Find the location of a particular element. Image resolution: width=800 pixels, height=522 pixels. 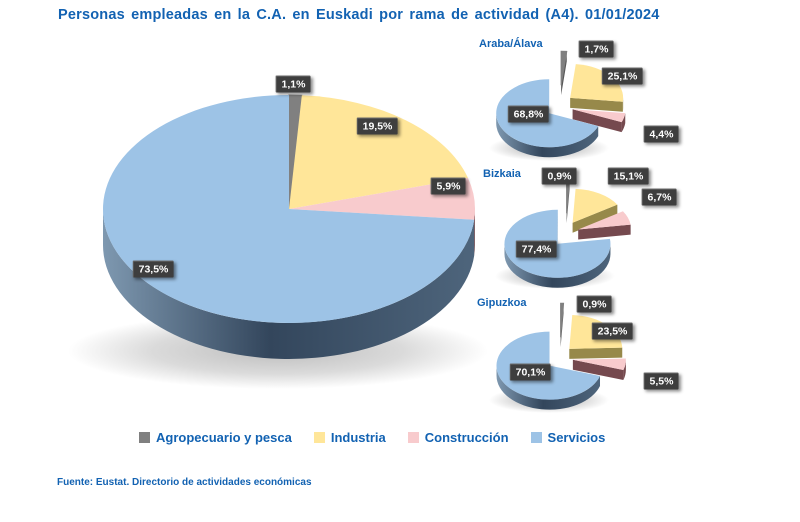

legend-label: Servicios is located at coordinates (576, 437).